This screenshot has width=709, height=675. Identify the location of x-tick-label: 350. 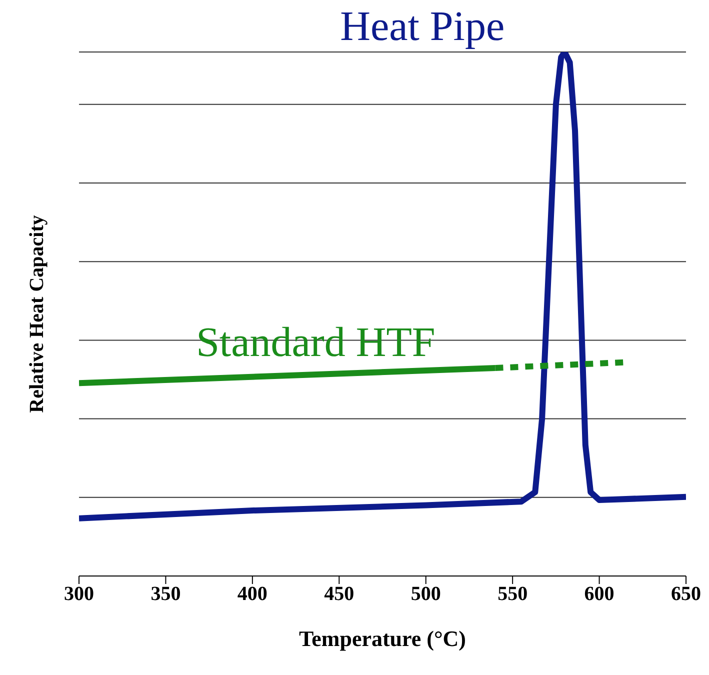
(165, 594).